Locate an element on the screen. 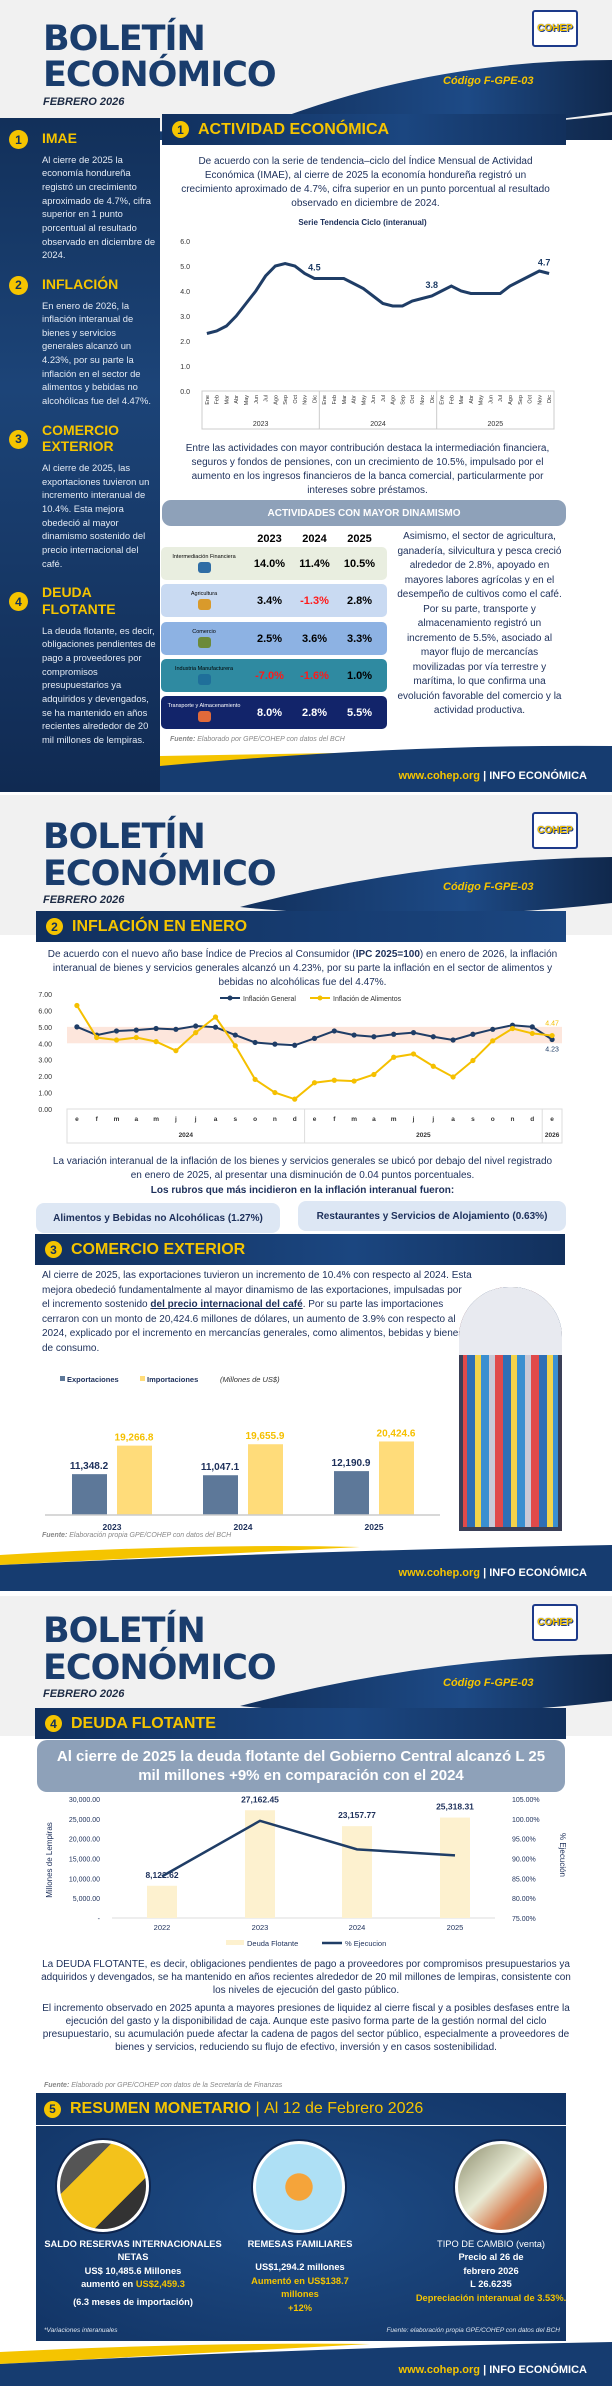 The width and height of the screenshot is (612, 2386). y-tick-label: 5.00 is located at coordinates (45, 1028).